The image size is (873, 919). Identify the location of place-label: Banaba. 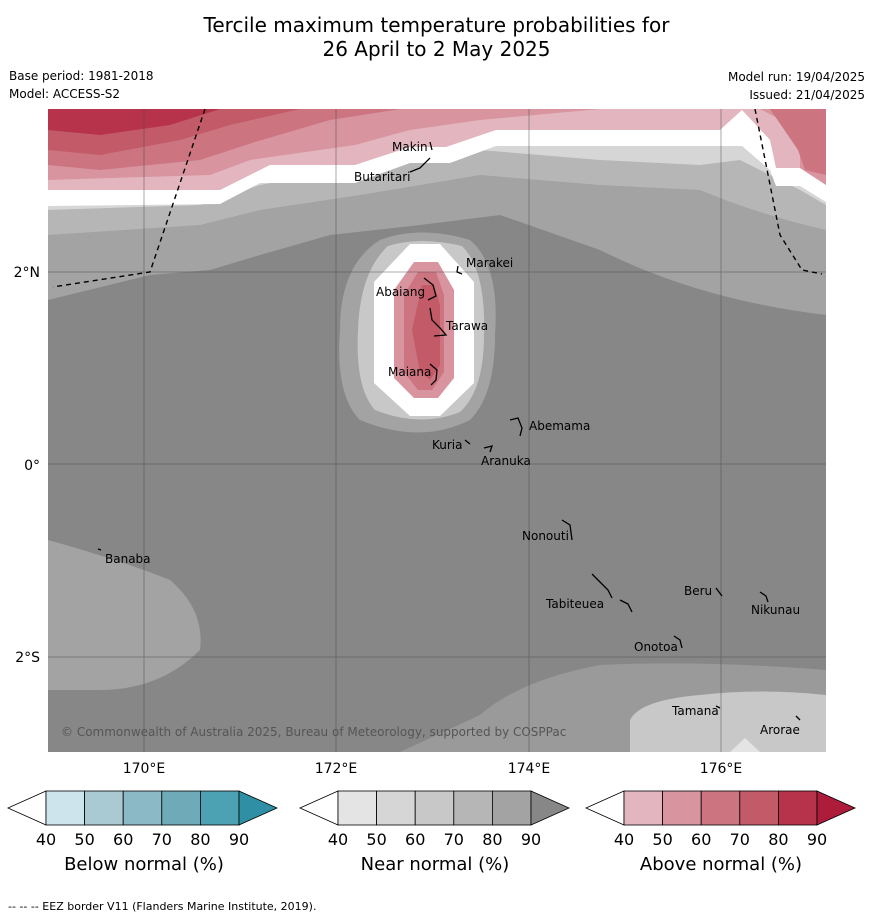
(128, 559).